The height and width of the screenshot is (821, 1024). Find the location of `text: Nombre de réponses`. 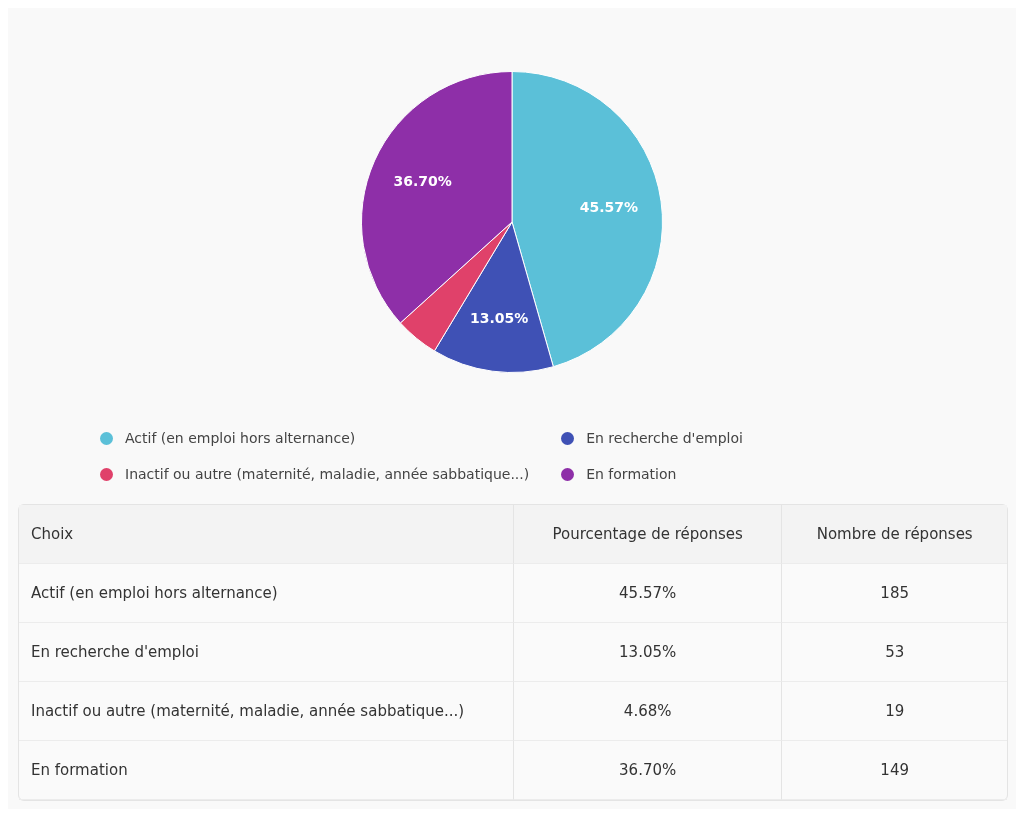

text: Nombre de réponses is located at coordinates (894, 534).